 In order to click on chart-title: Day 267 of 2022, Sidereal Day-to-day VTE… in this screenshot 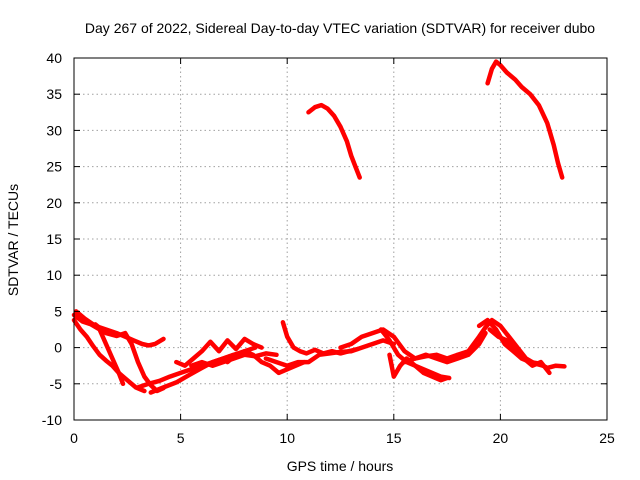, I will do `click(340, 28)`.